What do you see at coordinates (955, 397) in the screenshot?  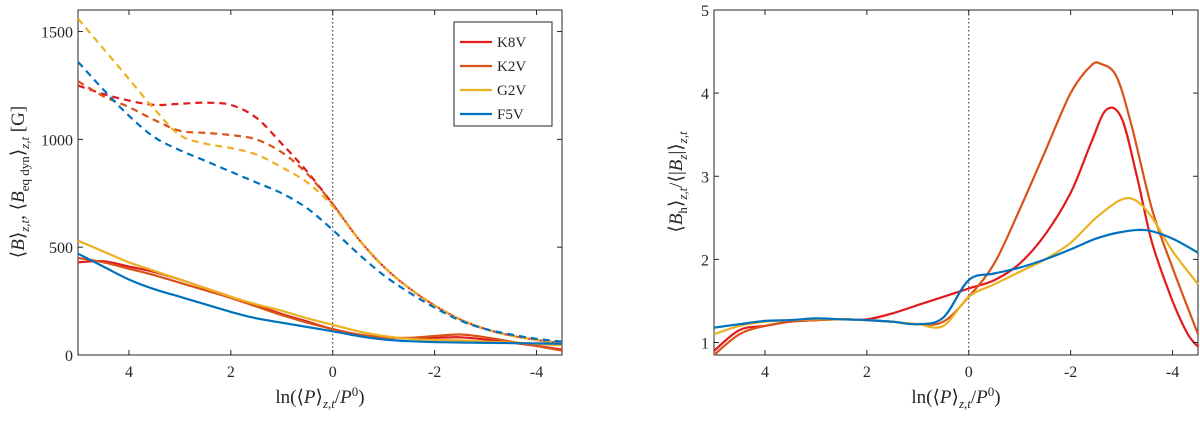 I see `right-x-axis-label: ln(⟨P⟩z,t/P0)` at bounding box center [955, 397].